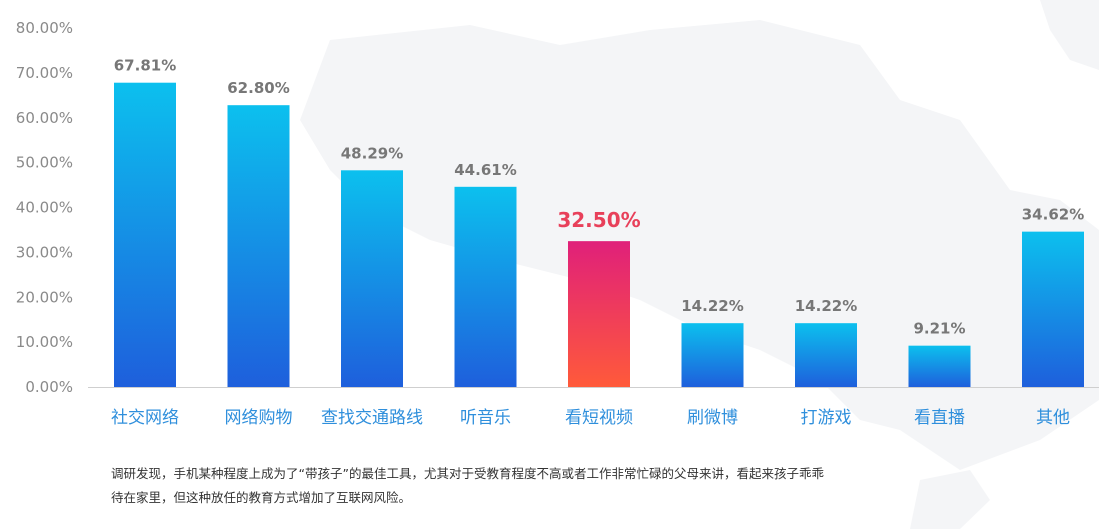 This screenshot has width=1099, height=529. What do you see at coordinates (826, 306) in the screenshot?
I see `value-label-6: 14.22%` at bounding box center [826, 306].